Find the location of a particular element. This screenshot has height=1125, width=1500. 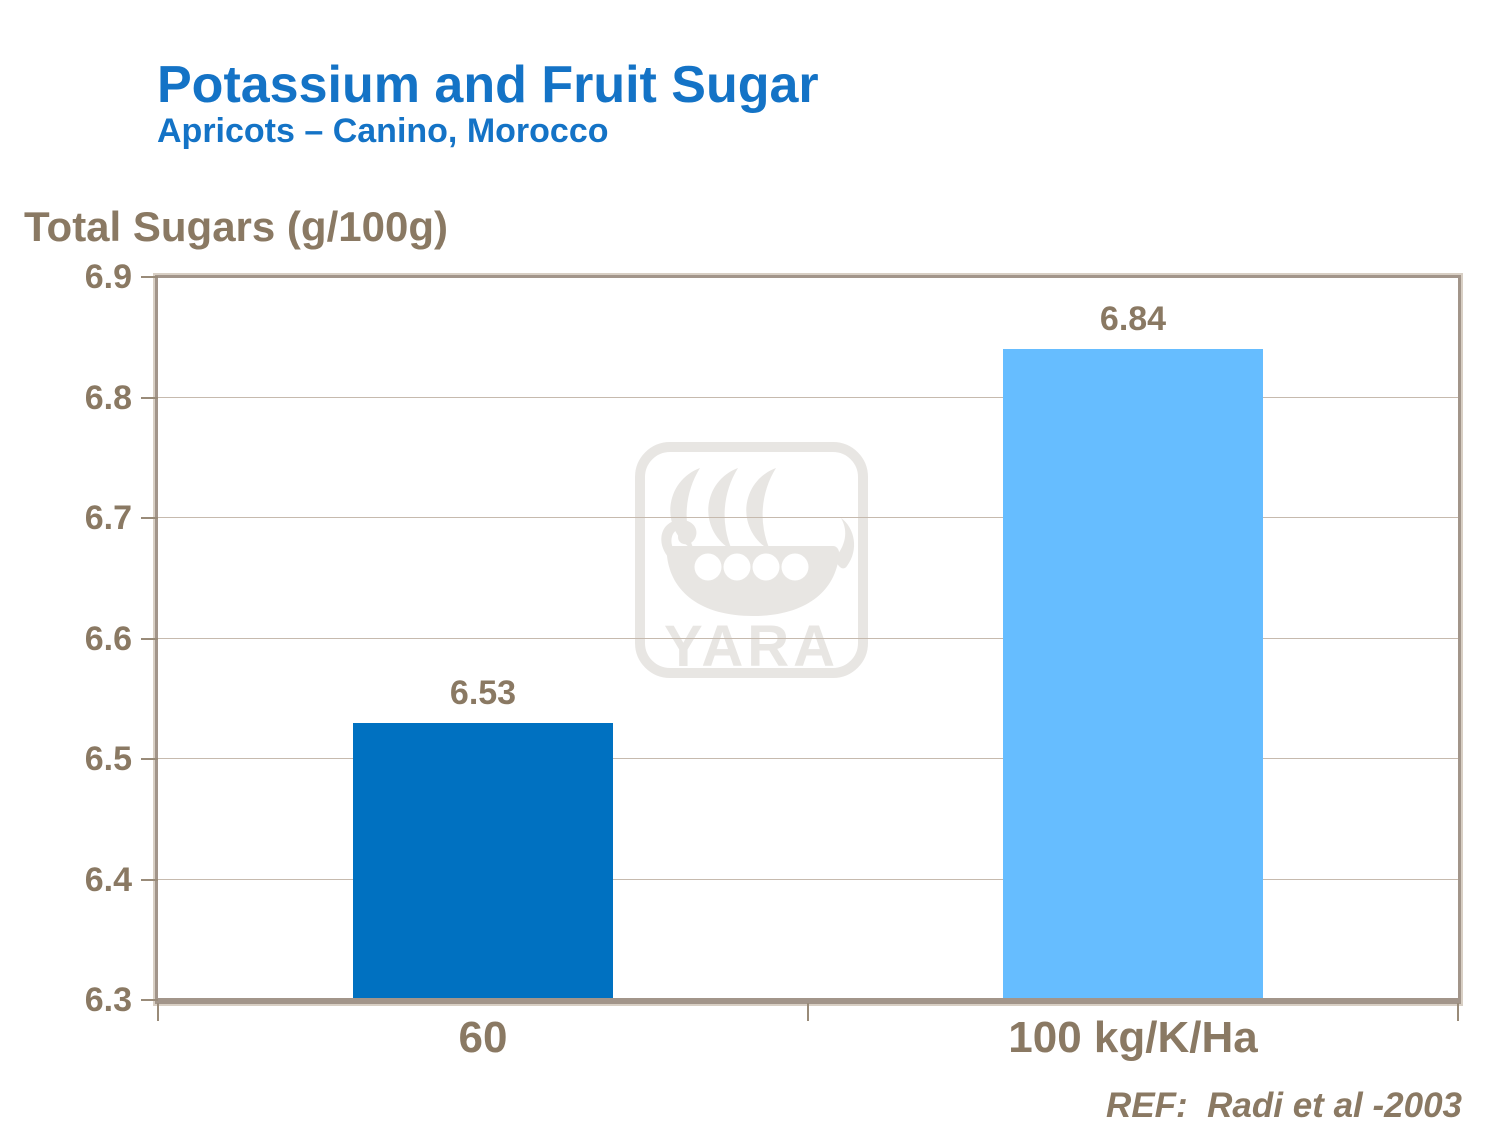

bar-value-label: 6.84 is located at coordinates (1133, 319).